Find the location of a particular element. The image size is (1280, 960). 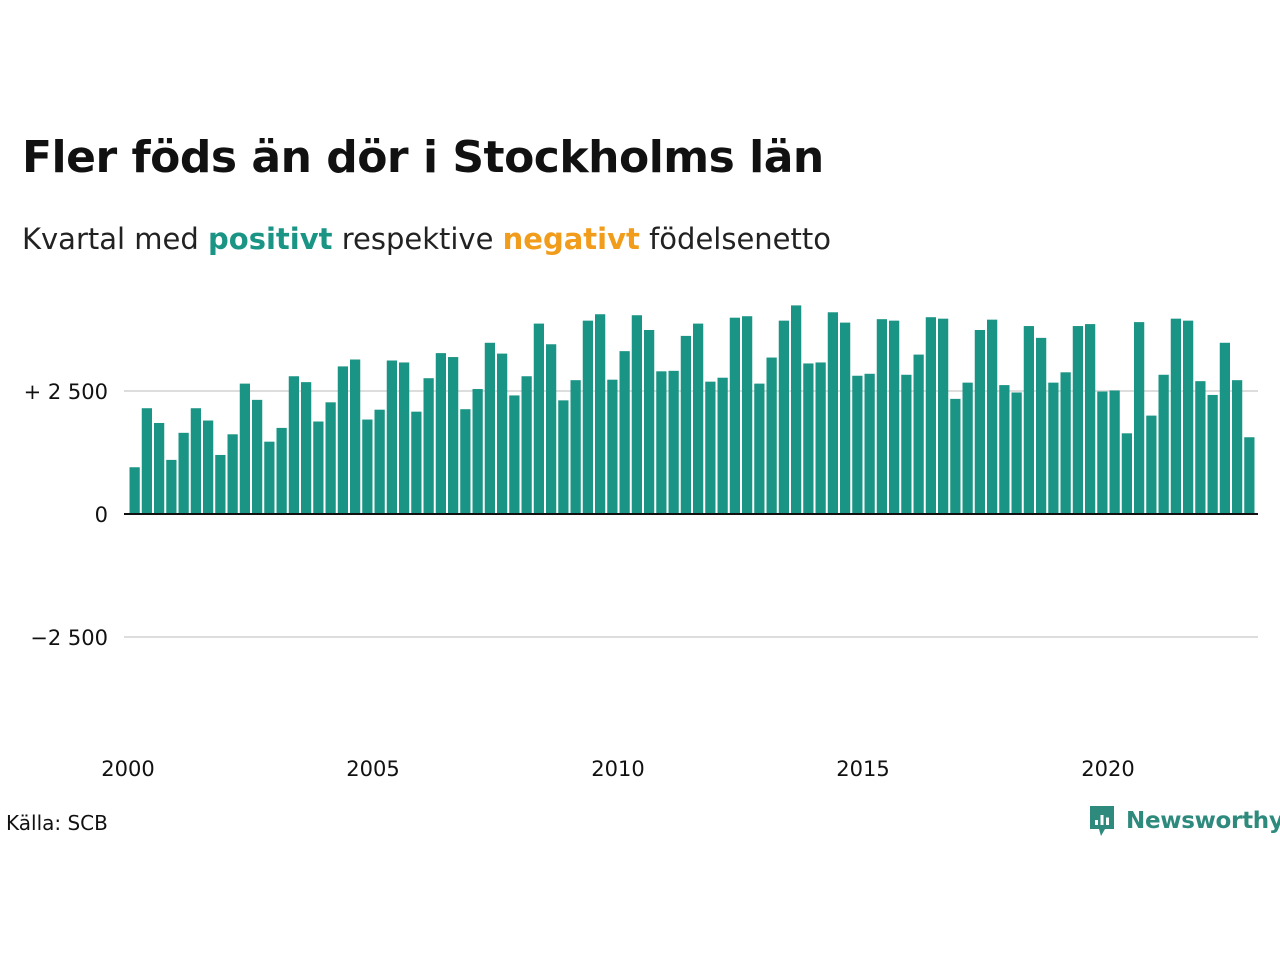

x-tick-label: 2020 is located at coordinates (1107, 769).